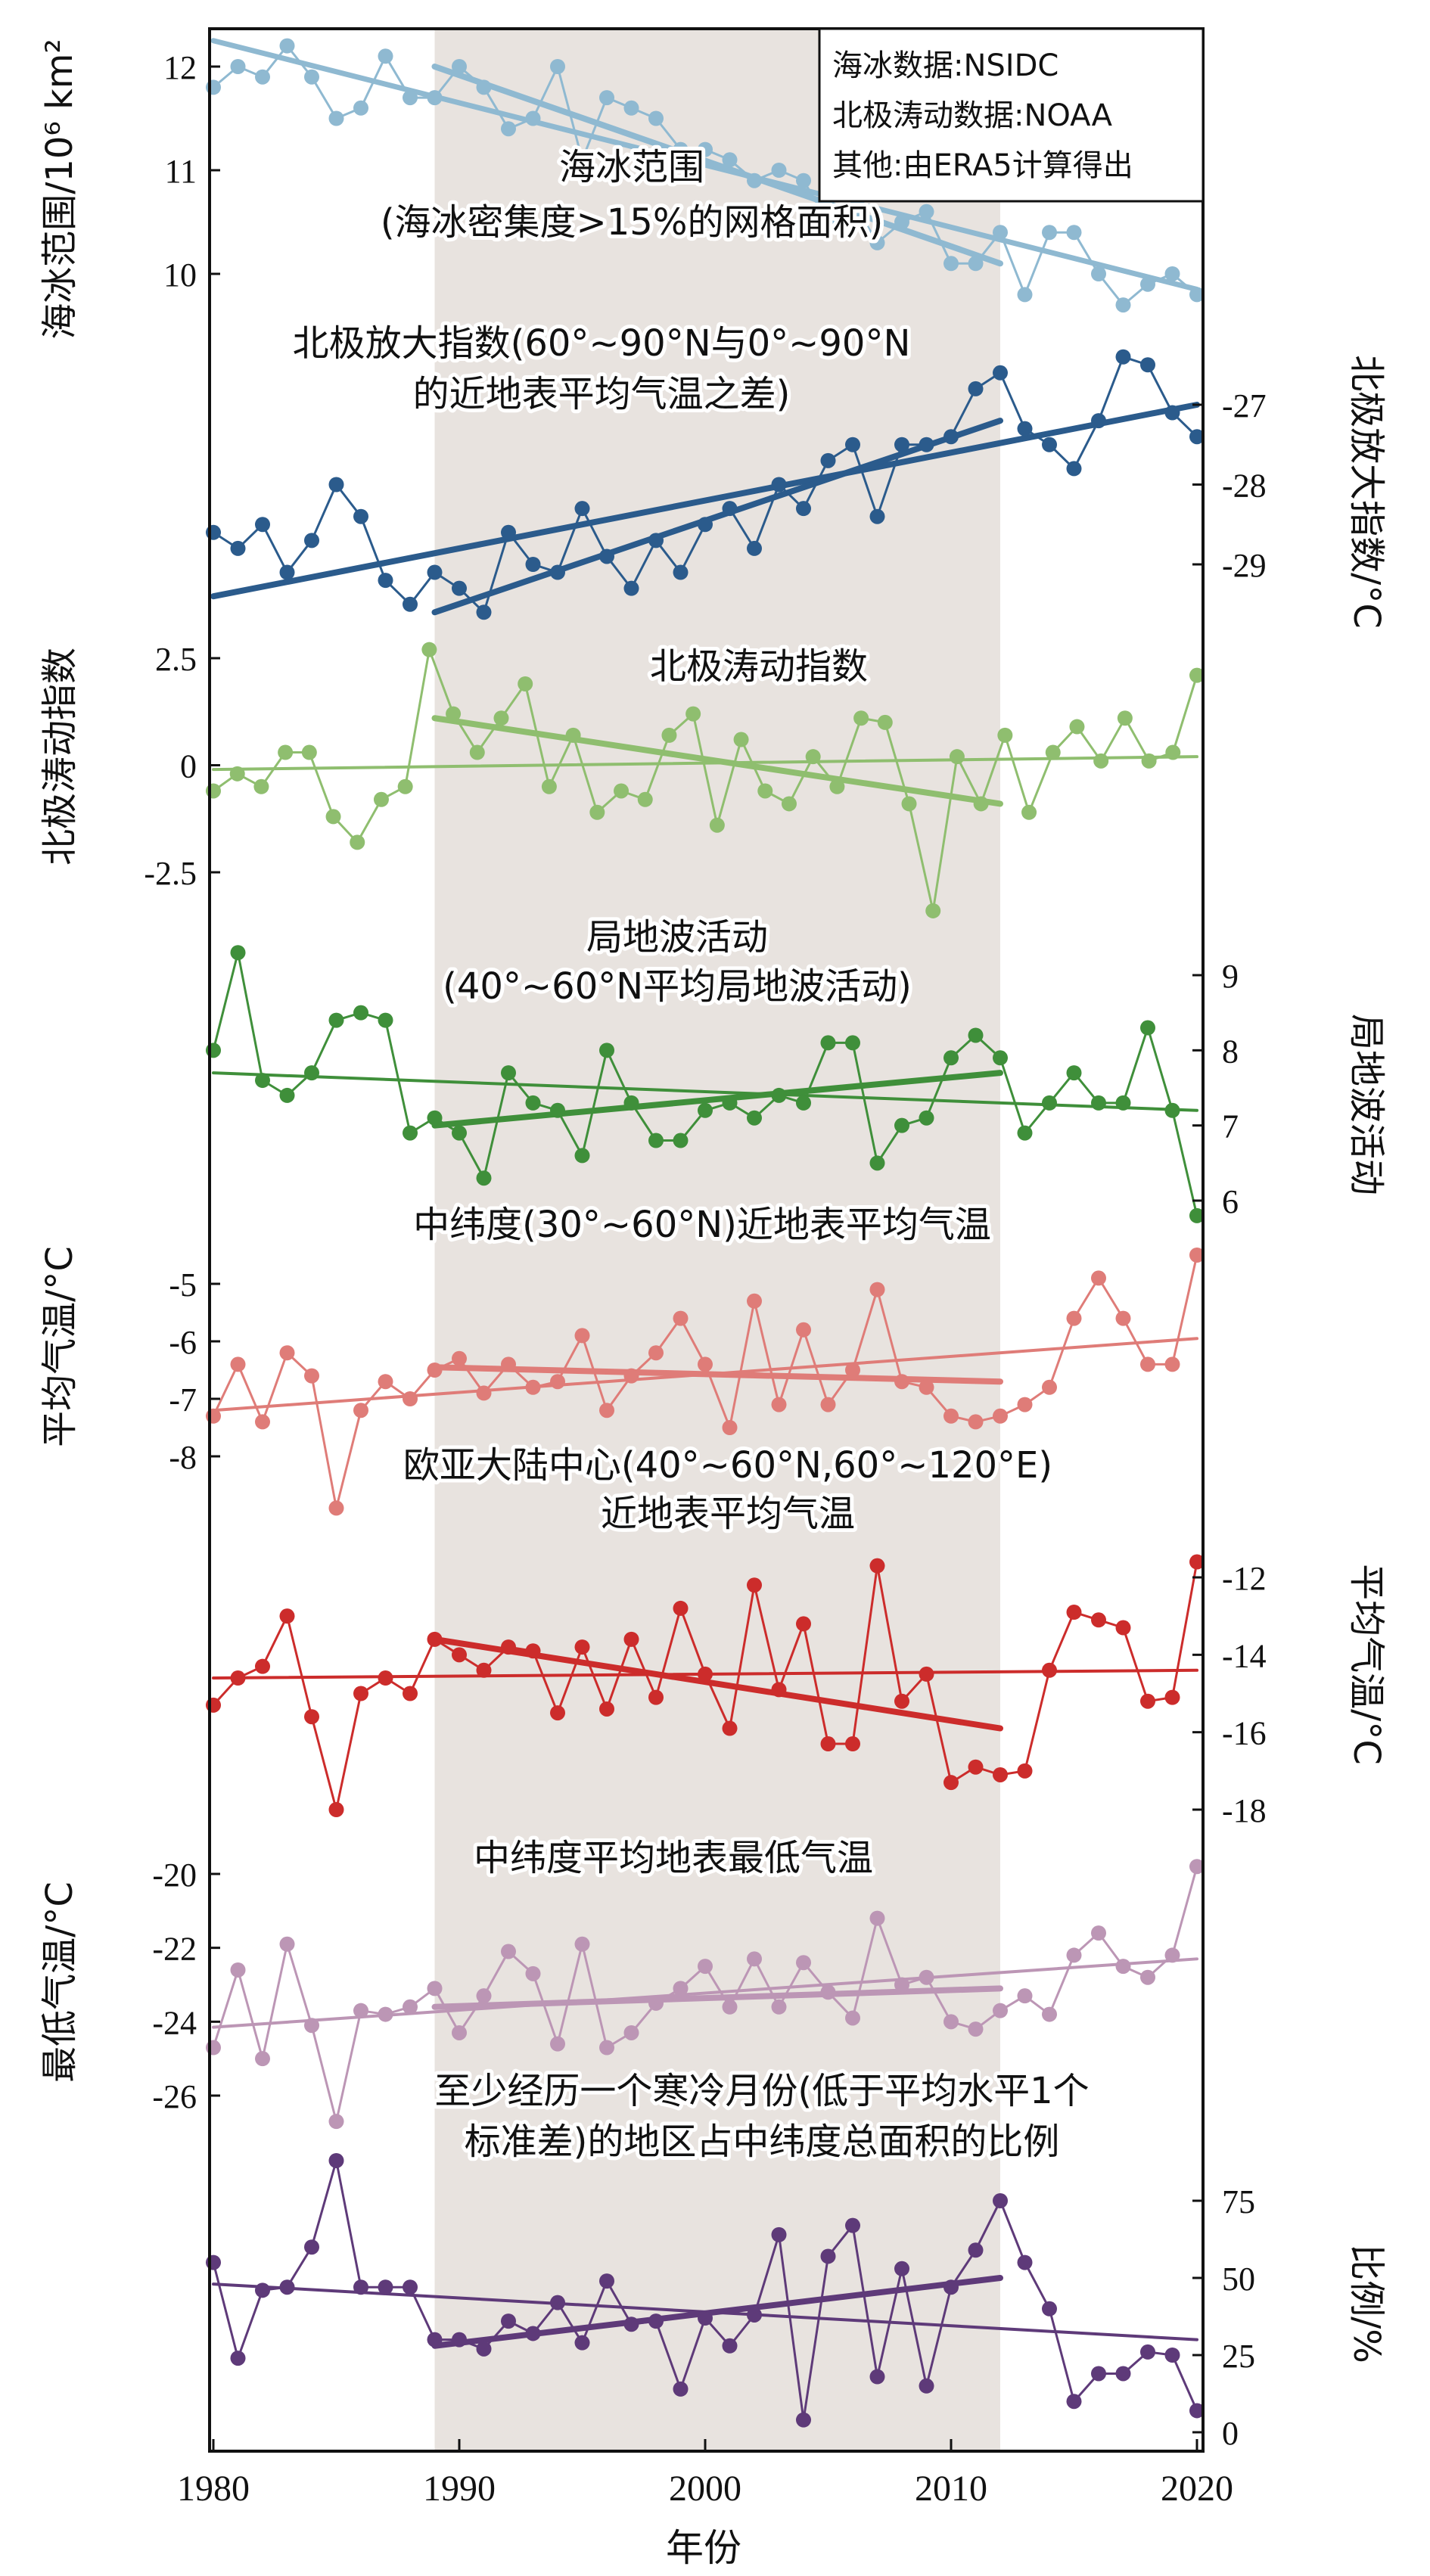  What do you see at coordinates (705, 2504) in the screenshot?
I see `x-axis: 1980 1990 2000 2010 2020 年份` at bounding box center [705, 2504].